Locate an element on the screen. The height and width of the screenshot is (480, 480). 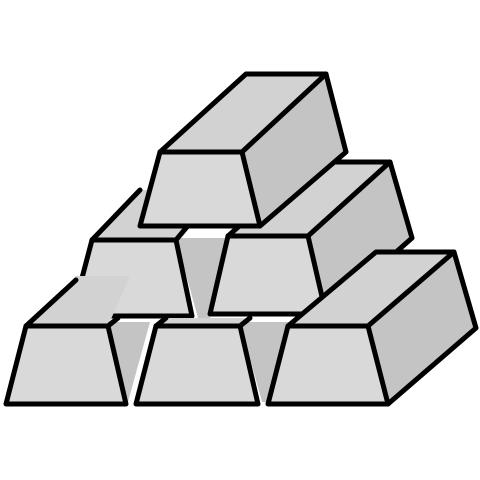
ingot-bottom-left is located at coordinates (66, 341).